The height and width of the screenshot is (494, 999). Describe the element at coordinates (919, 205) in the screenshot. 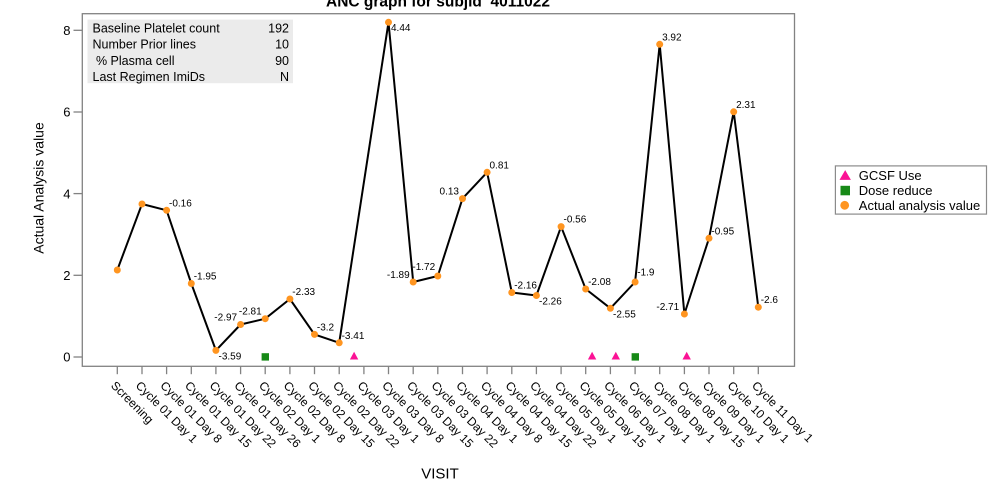

I see `svg-text: Actual analysis value` at that location.